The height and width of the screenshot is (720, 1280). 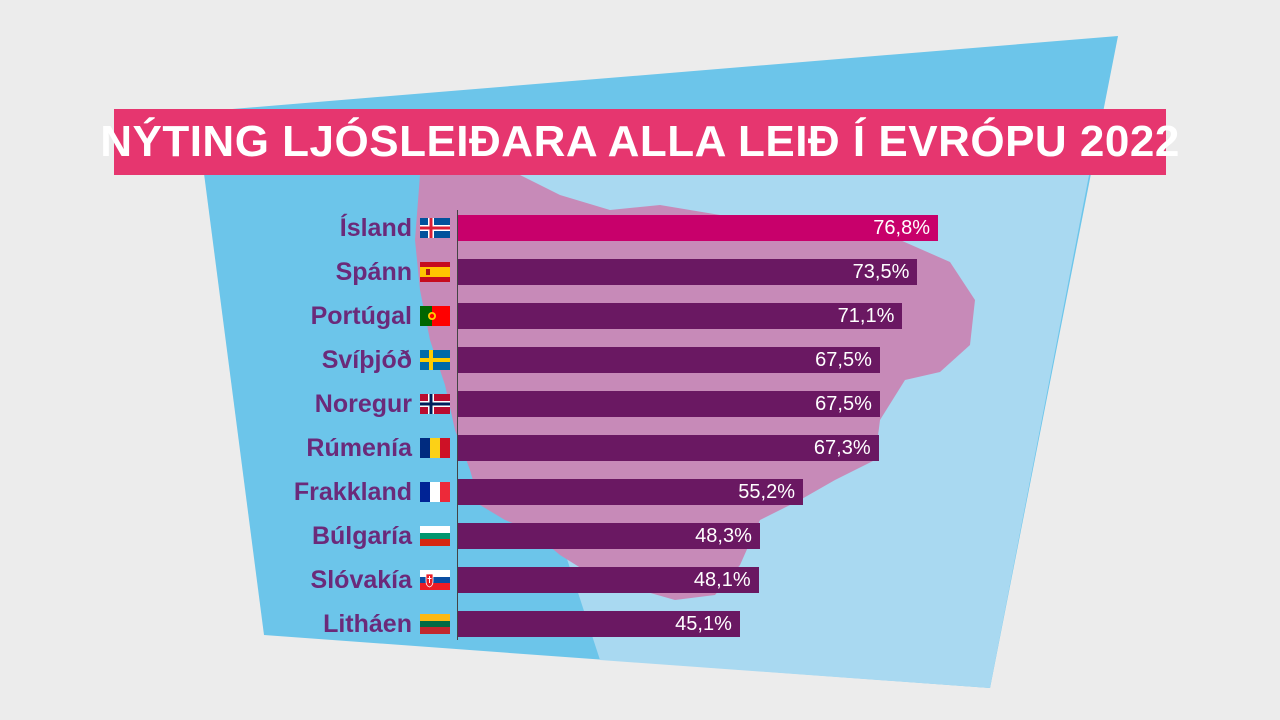 What do you see at coordinates (599, 624) in the screenshot?
I see `bar: 45,1%` at bounding box center [599, 624].